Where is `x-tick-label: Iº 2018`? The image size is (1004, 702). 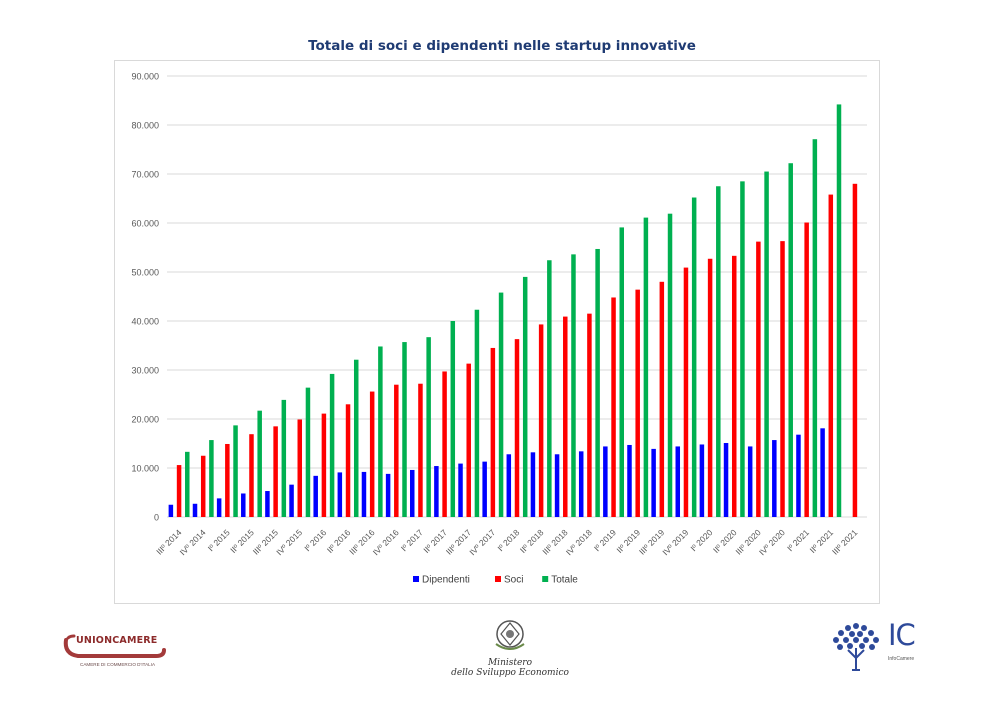
x-tick-label: Iº 2018 is located at coordinates (508, 540).